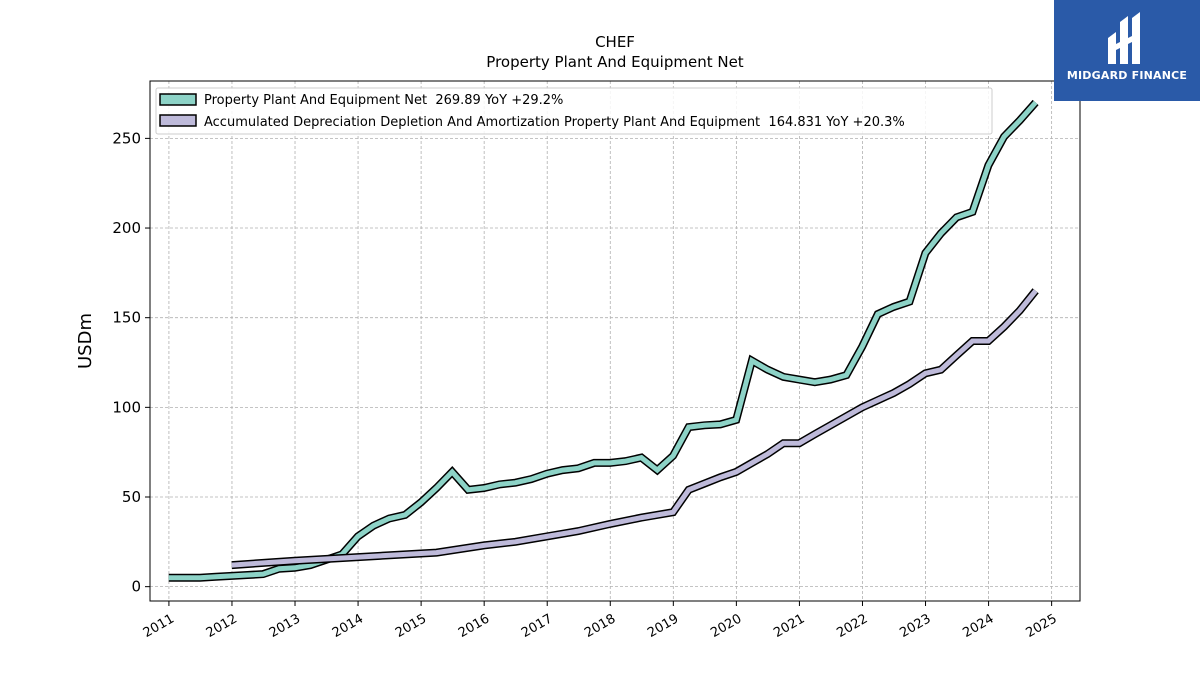 The height and width of the screenshot is (675, 1200). I want to click on x-tick-label: 2021, so click(789, 626).